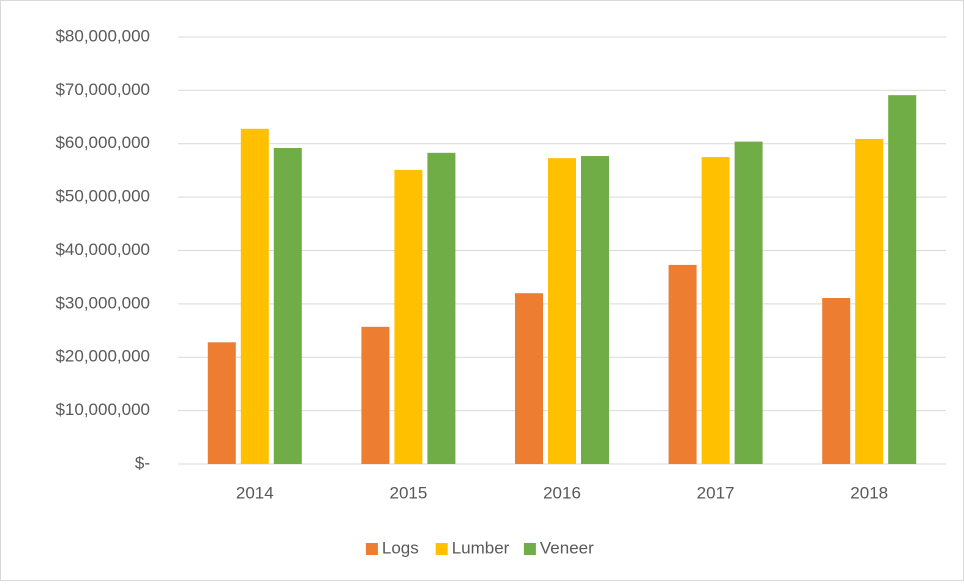  Describe the element at coordinates (102, 196) in the screenshot. I see `y-tick-label: $50,000,000` at that location.